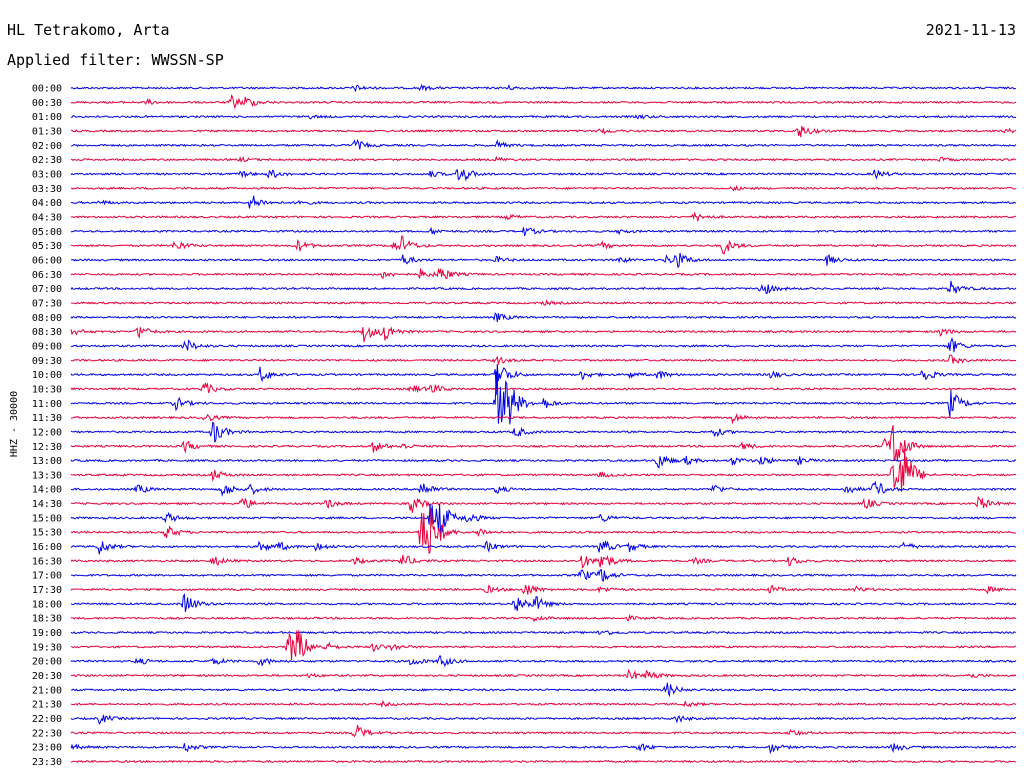  What do you see at coordinates (47, 490) in the screenshot?
I see `hour-label: 14:00` at bounding box center [47, 490].